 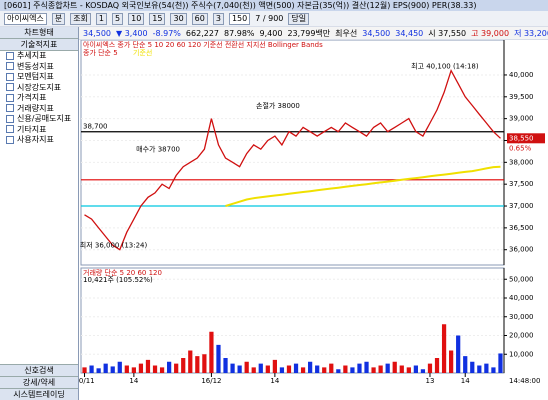 What do you see at coordinates (199, 18) in the screenshot?
I see `period-button: 60` at bounding box center [199, 18].